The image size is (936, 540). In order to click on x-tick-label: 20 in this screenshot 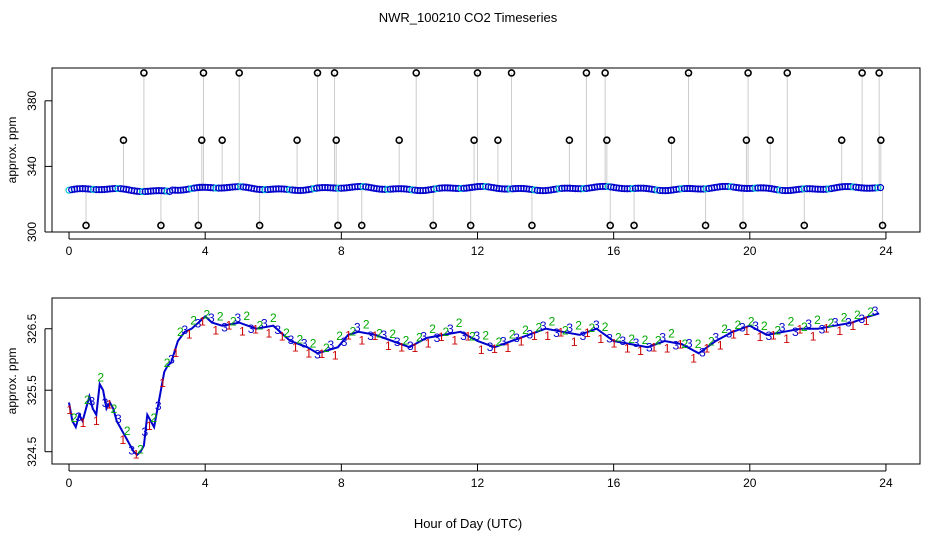, I will do `click(750, 251)`.